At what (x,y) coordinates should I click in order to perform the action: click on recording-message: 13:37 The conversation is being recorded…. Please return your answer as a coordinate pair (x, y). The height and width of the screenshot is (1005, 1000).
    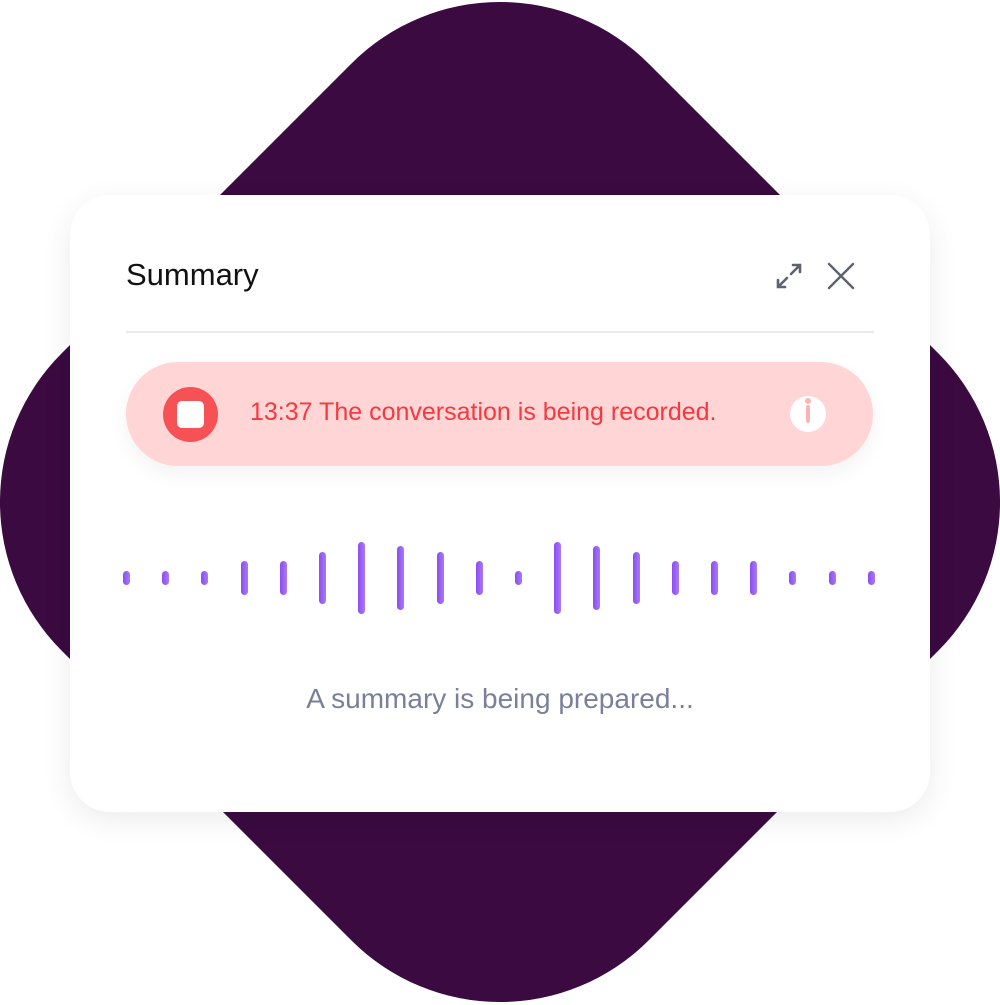
    Looking at the image, I should click on (483, 412).